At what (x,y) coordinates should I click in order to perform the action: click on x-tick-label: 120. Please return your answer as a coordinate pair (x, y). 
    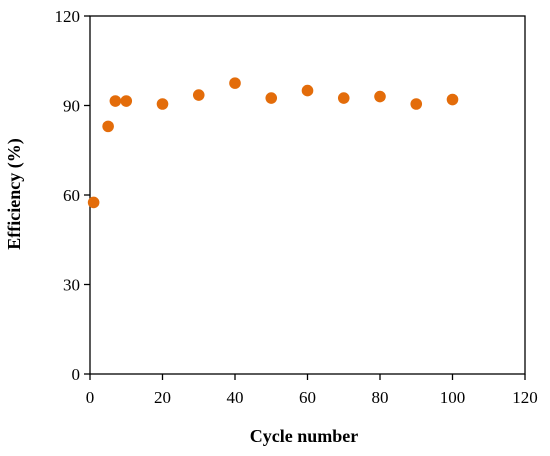
    Looking at the image, I should click on (525, 397).